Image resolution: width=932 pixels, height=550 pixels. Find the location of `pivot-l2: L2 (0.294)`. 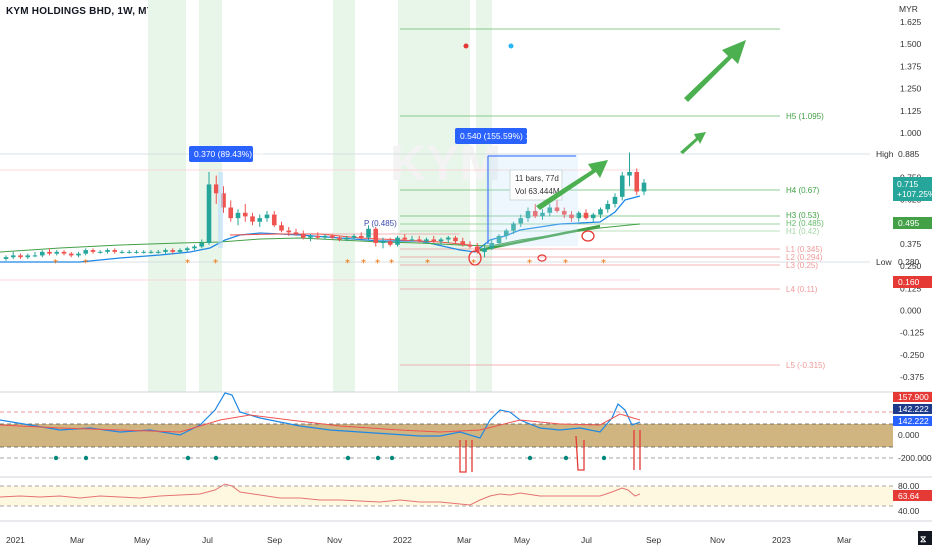

pivot-l2: L2 (0.294) is located at coordinates (804, 257).